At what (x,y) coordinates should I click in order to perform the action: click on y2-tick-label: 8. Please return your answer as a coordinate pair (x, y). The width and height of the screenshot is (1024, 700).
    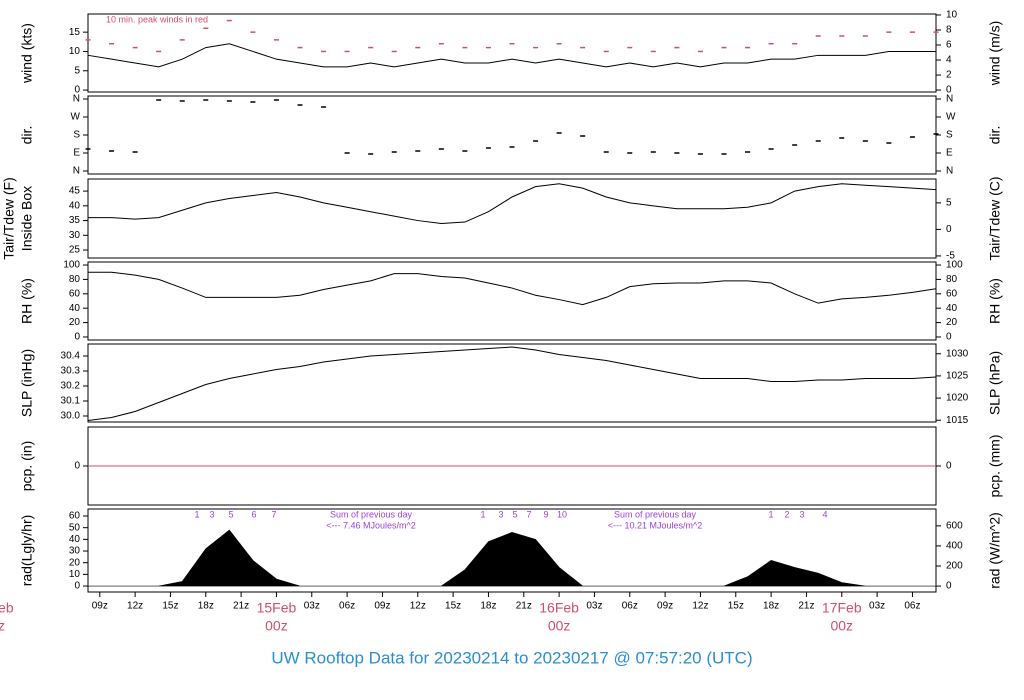
    Looking at the image, I should click on (949, 30).